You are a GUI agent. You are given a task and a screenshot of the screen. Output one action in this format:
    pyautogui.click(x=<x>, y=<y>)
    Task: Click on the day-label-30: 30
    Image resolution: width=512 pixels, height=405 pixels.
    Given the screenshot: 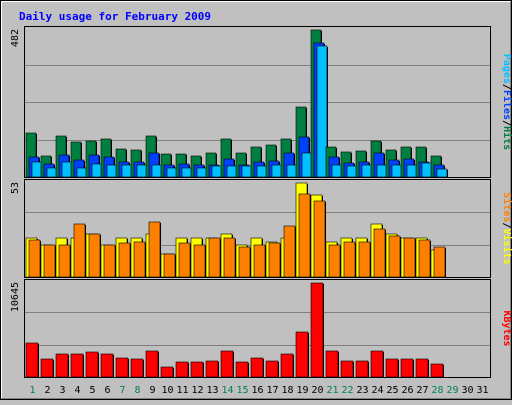 What is the action you would take?
    pyautogui.click(x=467, y=390)
    